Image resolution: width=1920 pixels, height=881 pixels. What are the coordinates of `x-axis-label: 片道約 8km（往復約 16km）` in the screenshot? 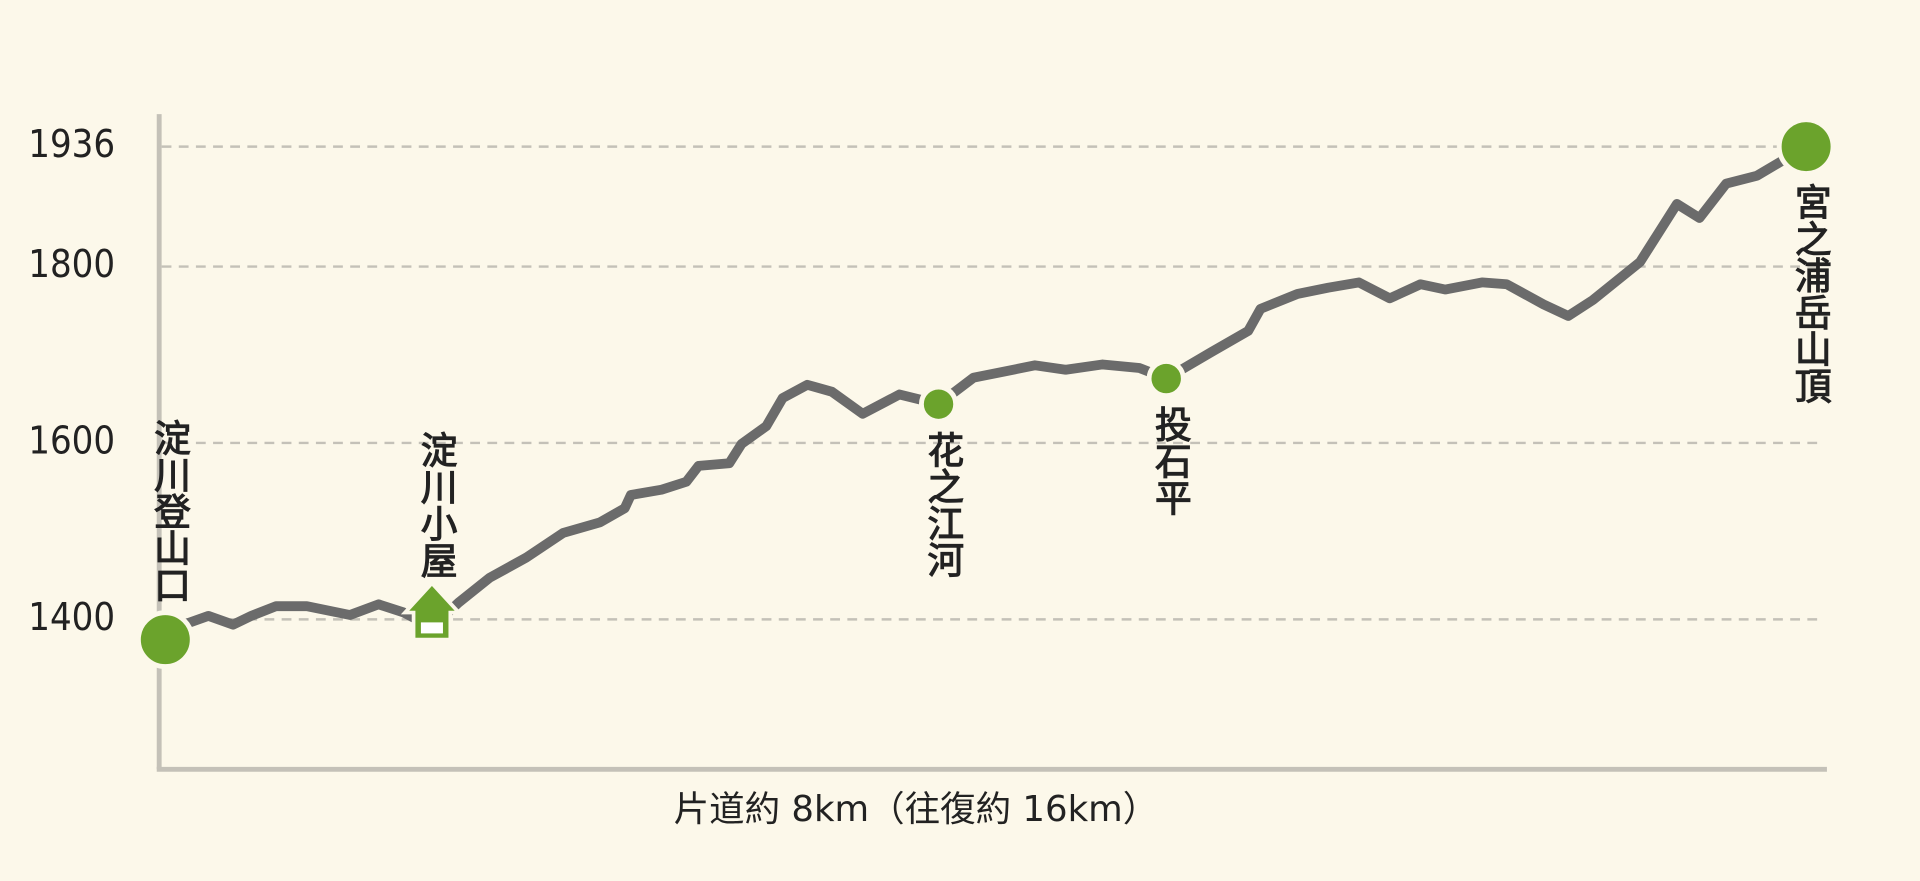 It's located at (916, 809).